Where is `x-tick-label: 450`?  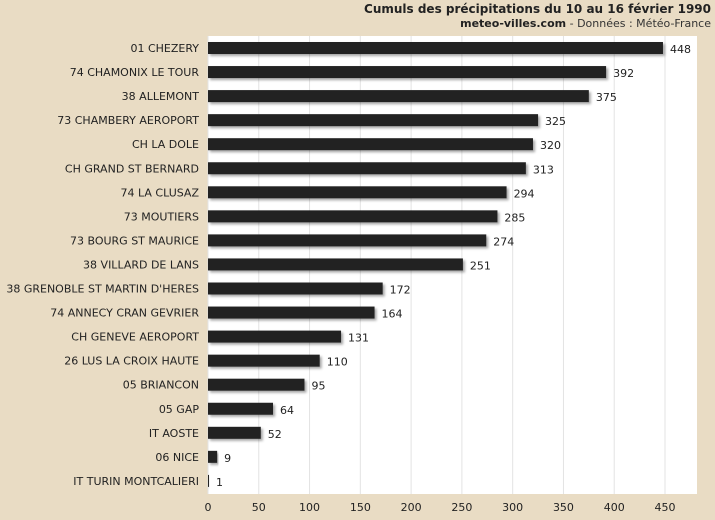
x-tick-label: 450 is located at coordinates (665, 507).